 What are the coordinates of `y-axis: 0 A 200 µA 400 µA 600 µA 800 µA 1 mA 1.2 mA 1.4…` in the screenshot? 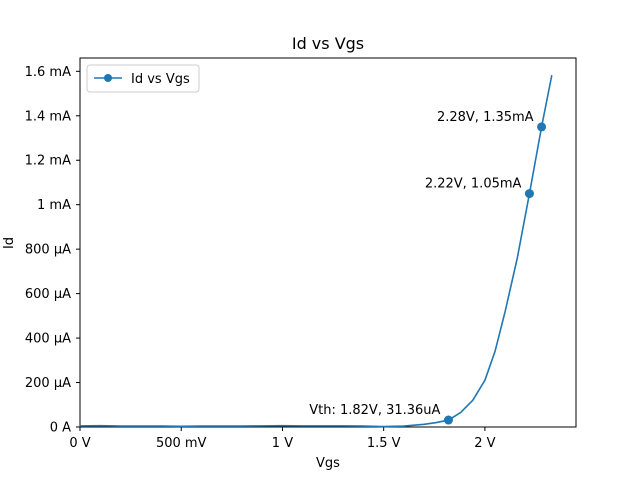 It's located at (52, 250).